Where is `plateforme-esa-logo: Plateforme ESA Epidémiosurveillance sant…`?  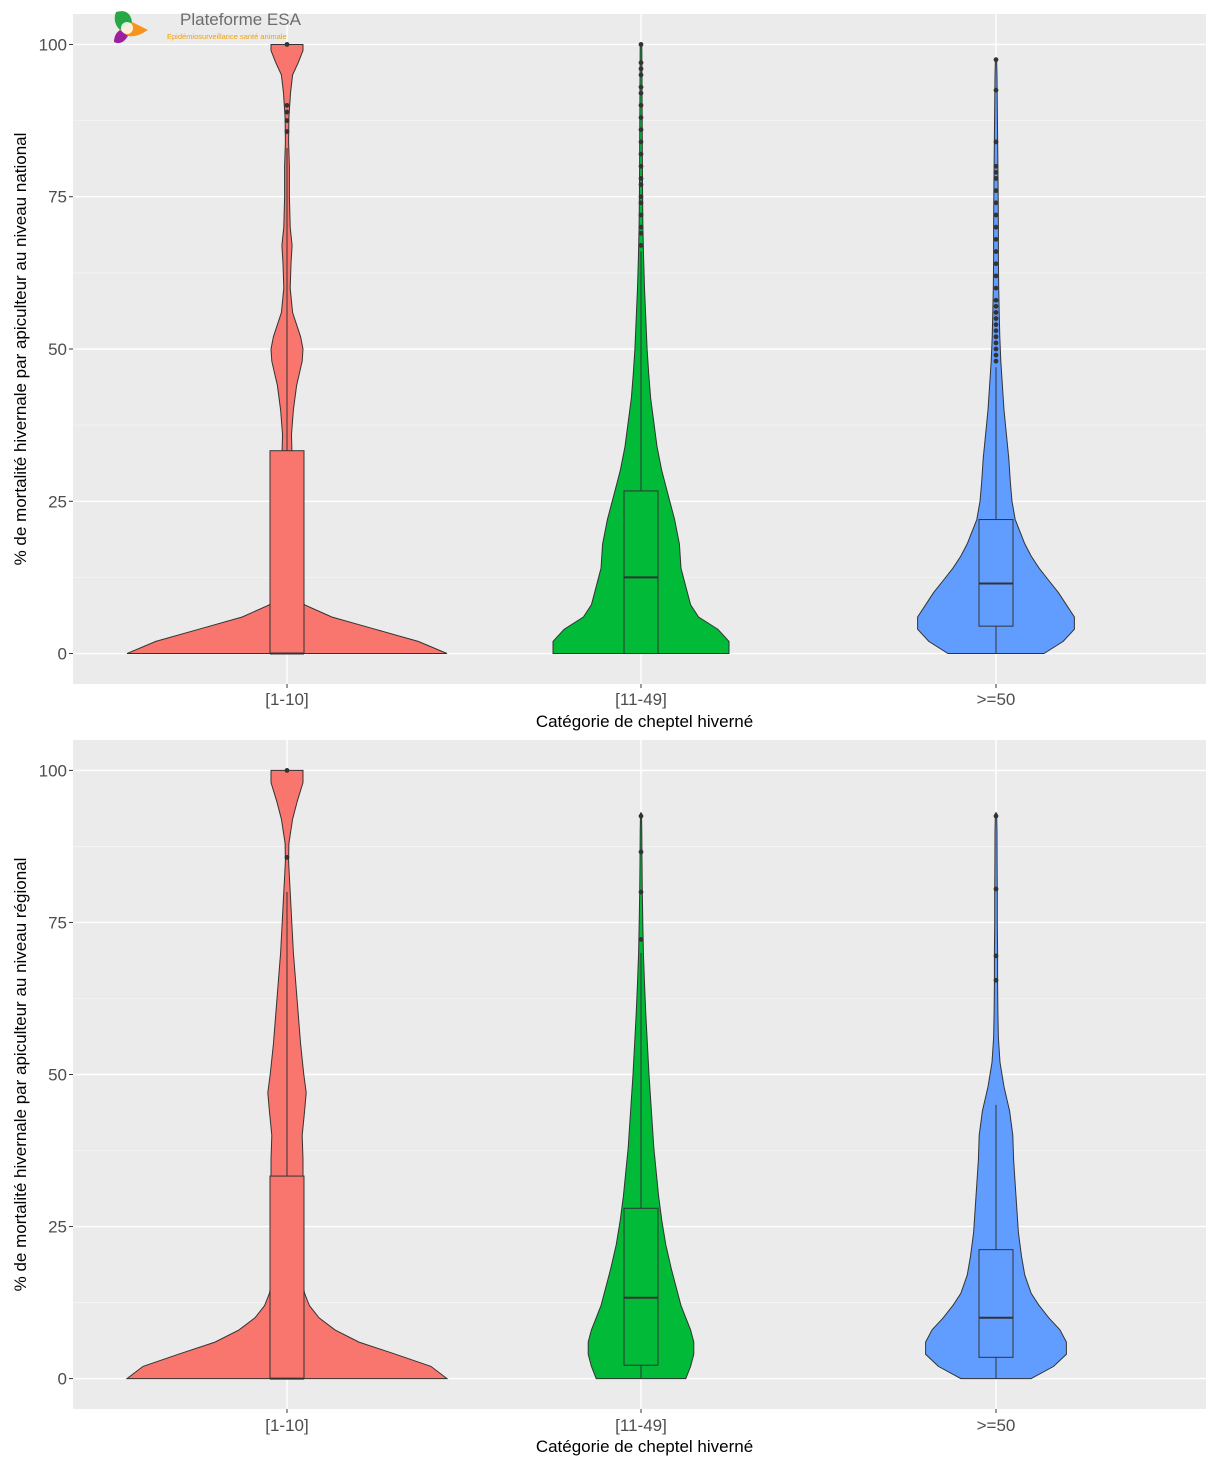
plateforme-esa-logo: Plateforme ESA Epidémiosurveillance sant… is located at coordinates (230, 30).